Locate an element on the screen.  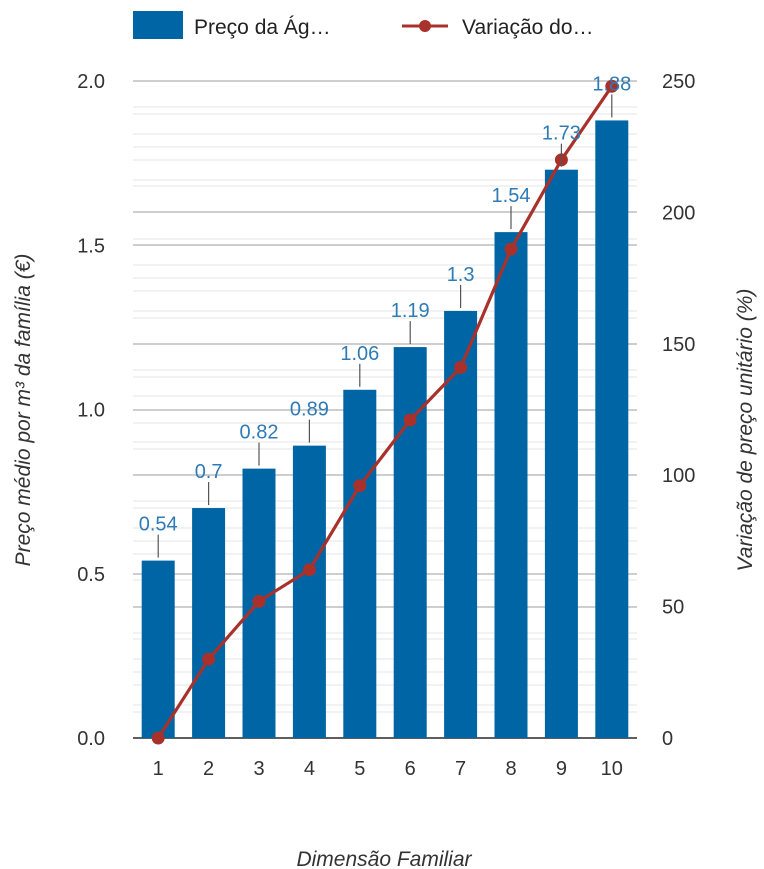
y-tick-label: 1.5 is located at coordinates (91, 246).